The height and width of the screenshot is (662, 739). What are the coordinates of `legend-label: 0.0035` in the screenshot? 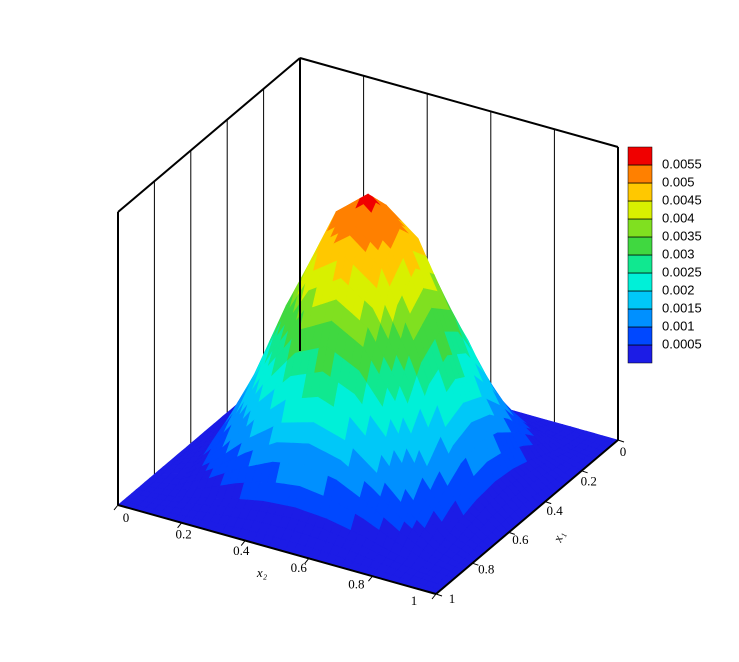 It's located at (682, 235).